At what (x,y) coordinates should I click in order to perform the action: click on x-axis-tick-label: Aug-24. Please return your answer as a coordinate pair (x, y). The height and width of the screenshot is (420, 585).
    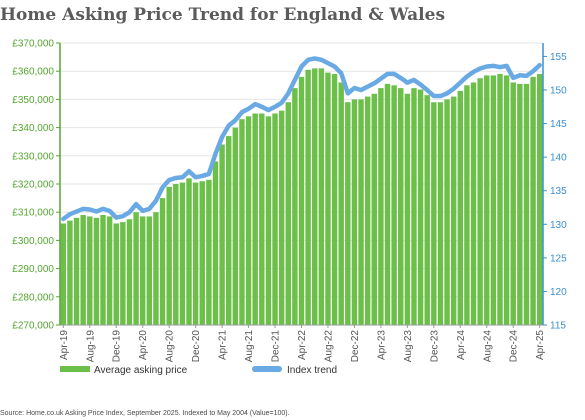
    Looking at the image, I should click on (487, 346).